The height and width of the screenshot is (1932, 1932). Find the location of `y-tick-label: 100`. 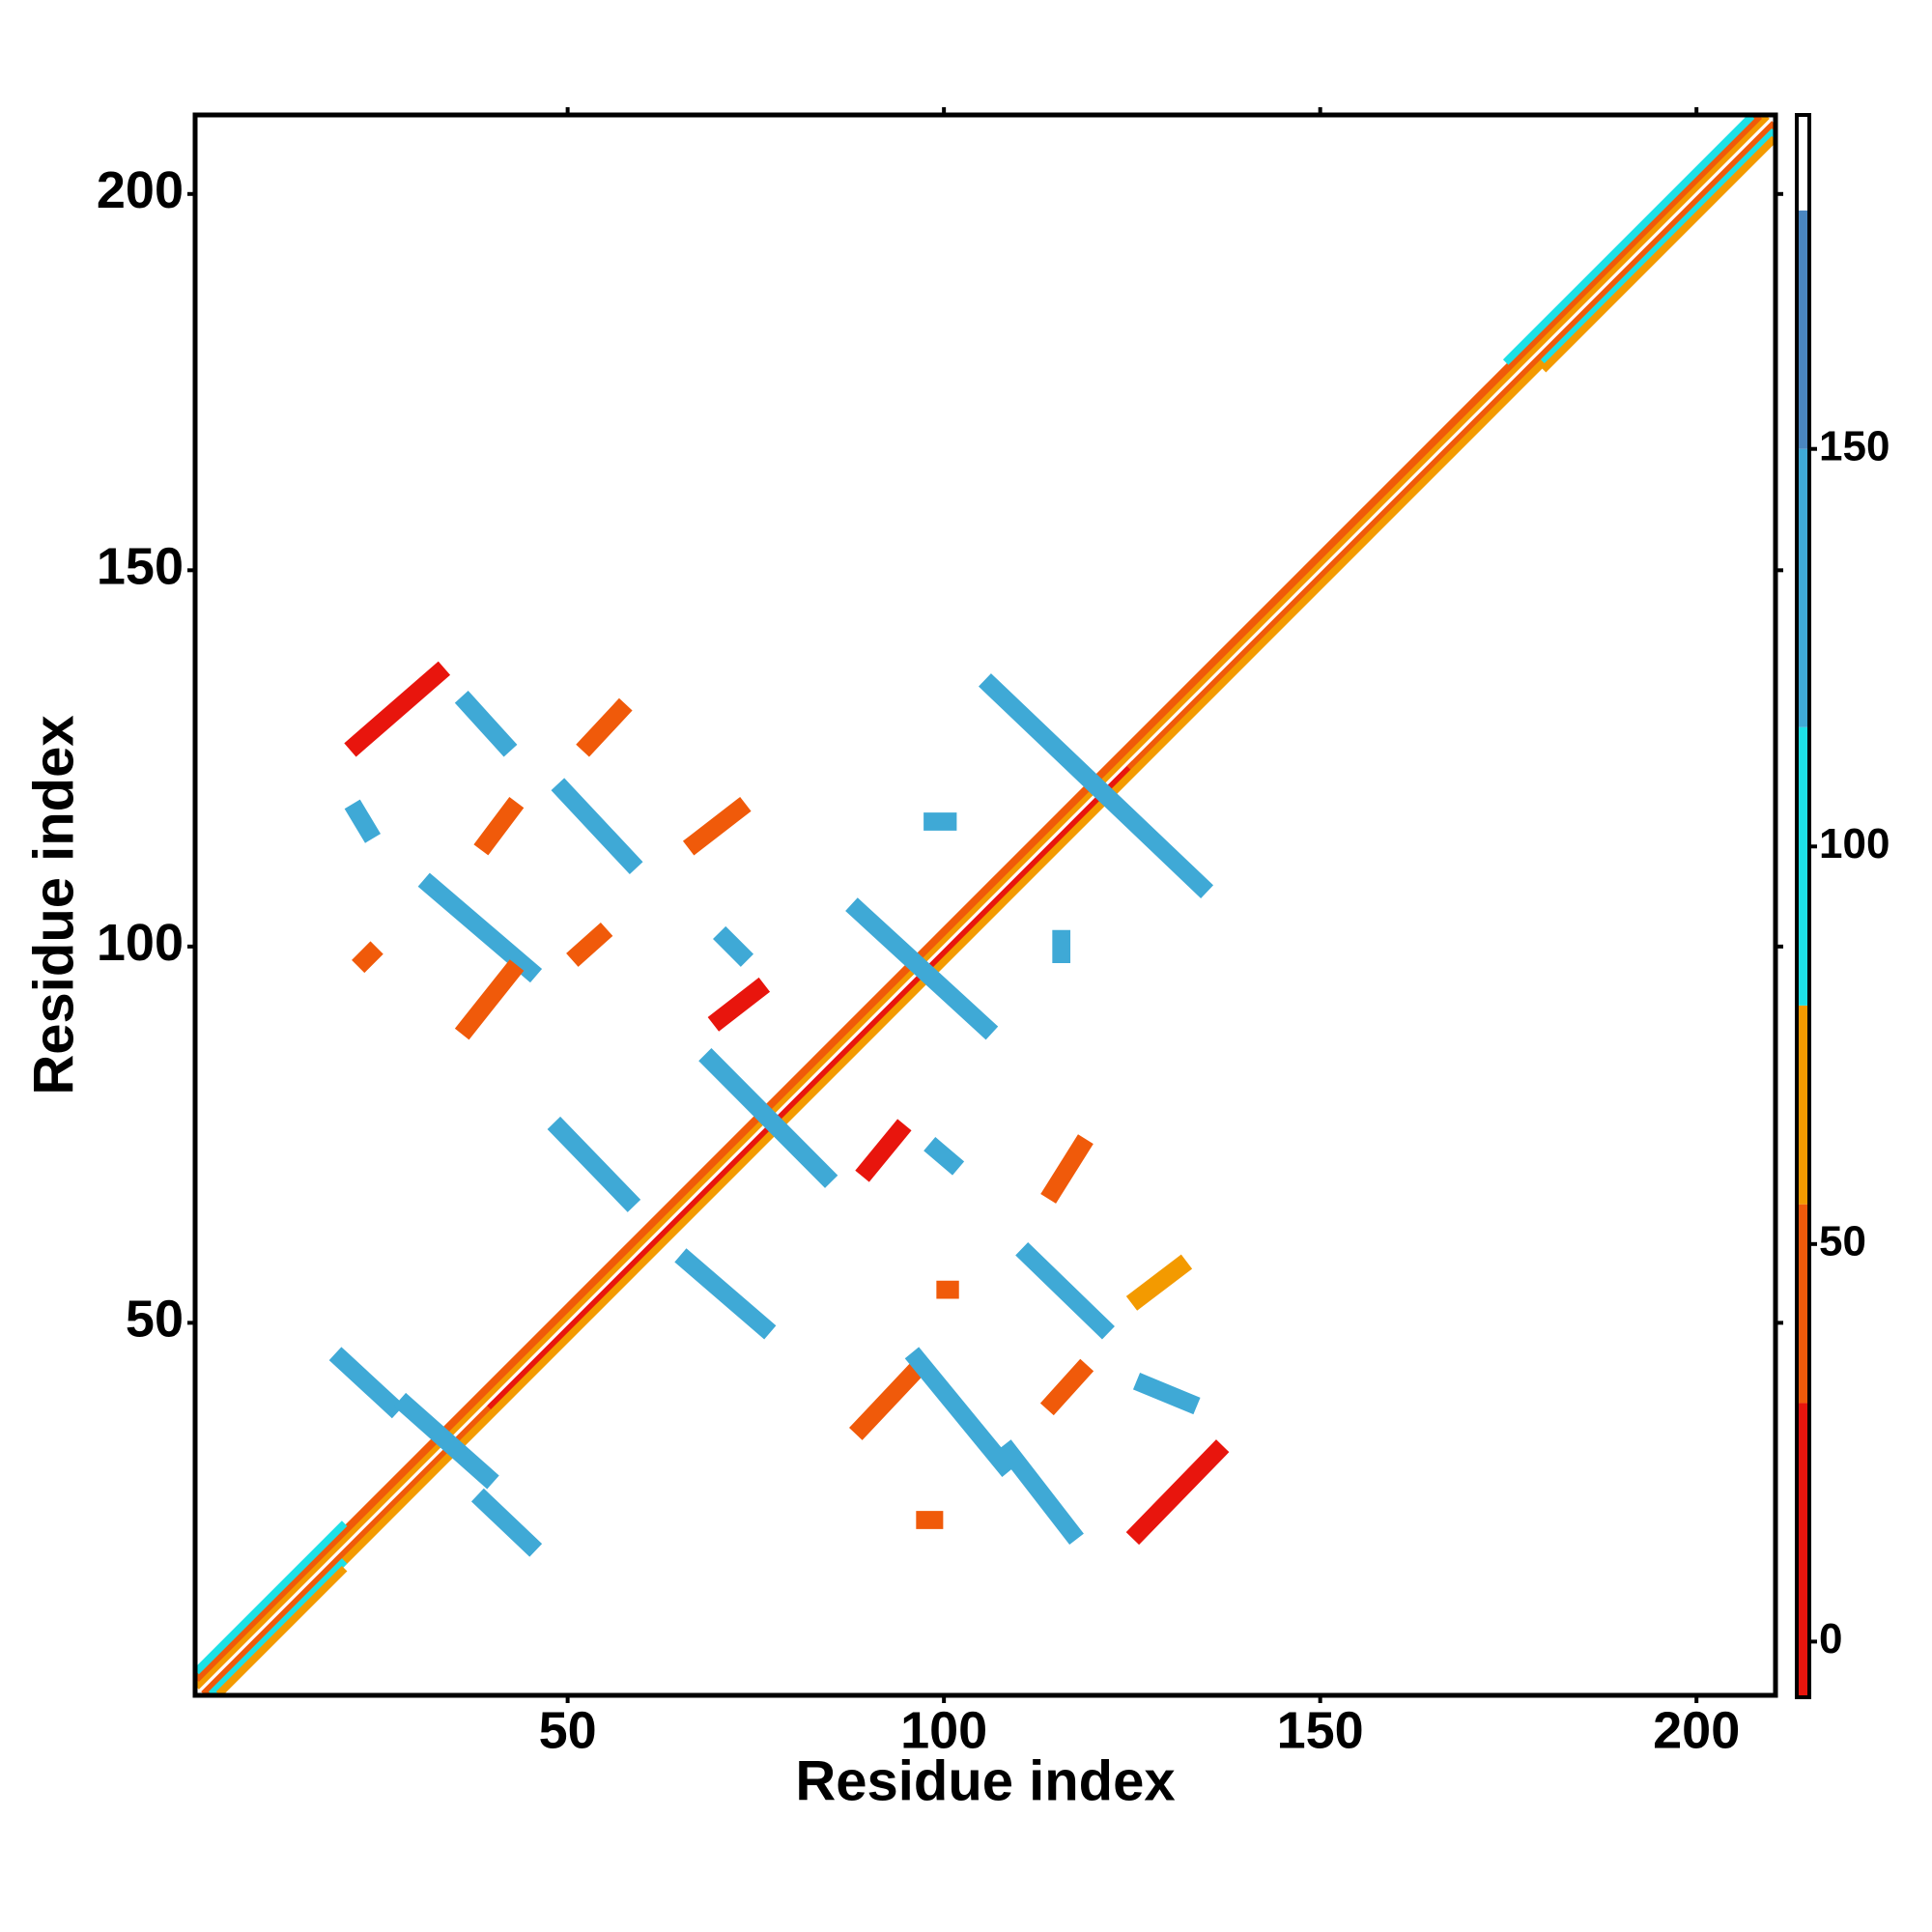

y-tick-label: 100 is located at coordinates (140, 943).